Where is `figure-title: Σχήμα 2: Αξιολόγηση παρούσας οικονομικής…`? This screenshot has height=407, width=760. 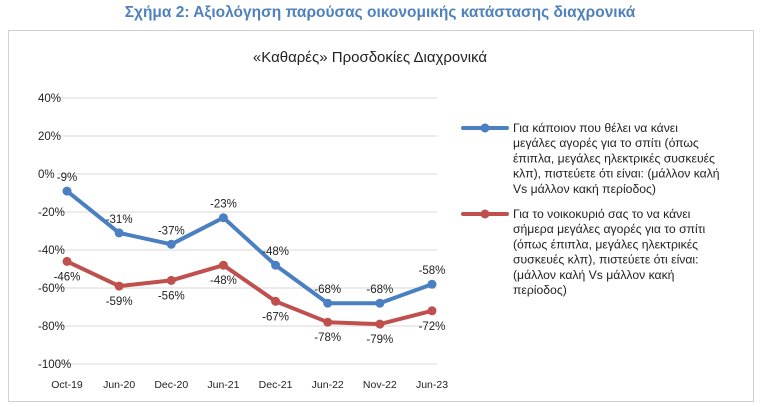
figure-title: Σχήμα 2: Αξιολόγηση παρούσας οικονομικής… is located at coordinates (380, 12).